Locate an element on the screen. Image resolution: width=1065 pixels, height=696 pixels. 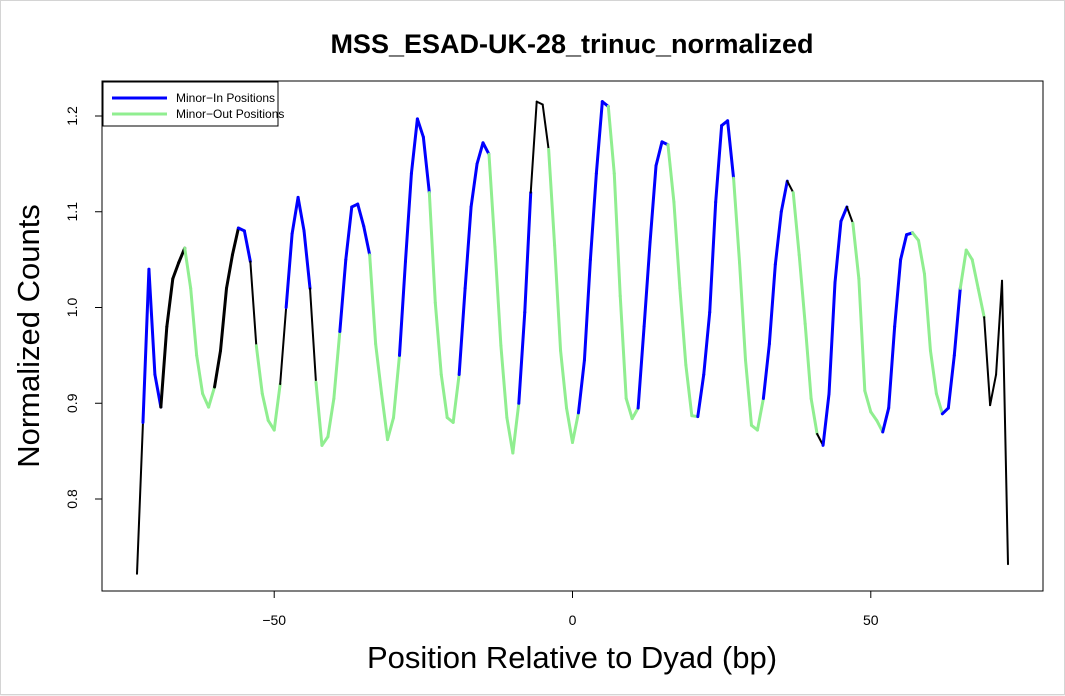
legend-box is located at coordinates (190, 104).